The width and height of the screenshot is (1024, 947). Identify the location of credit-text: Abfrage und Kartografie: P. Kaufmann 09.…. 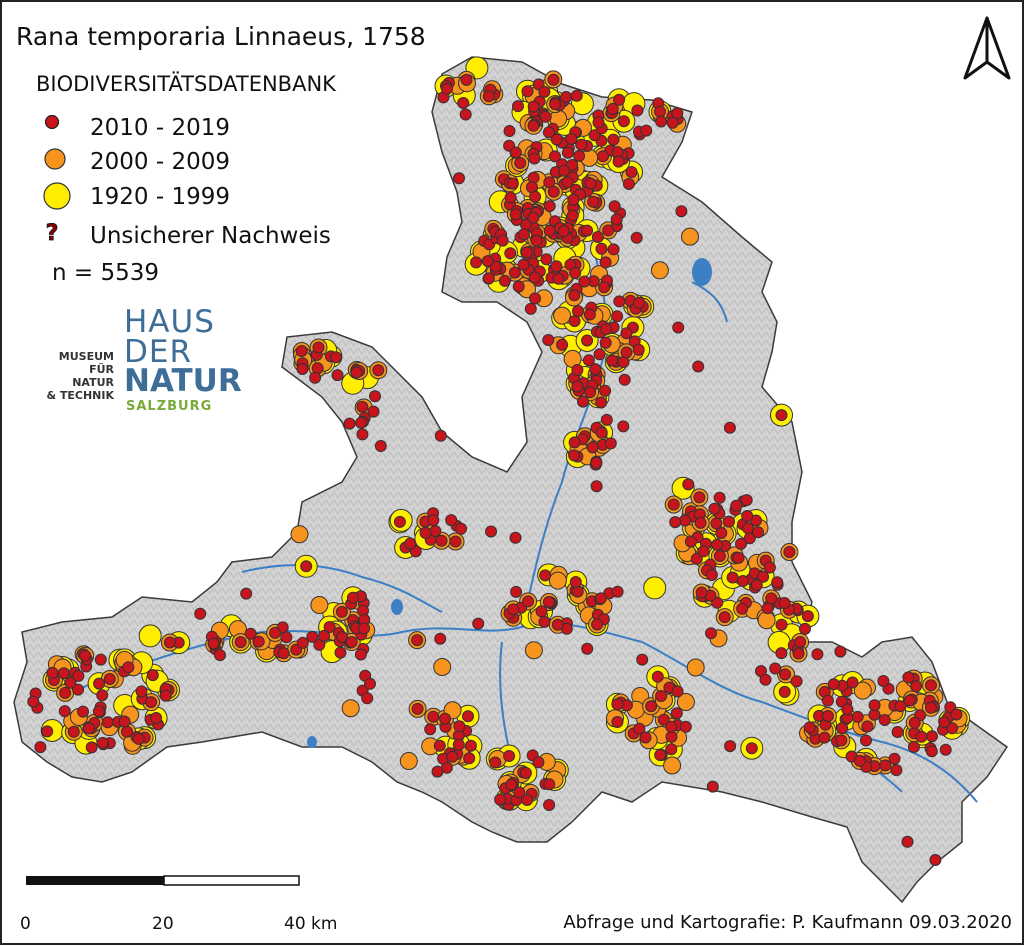
(787, 922).